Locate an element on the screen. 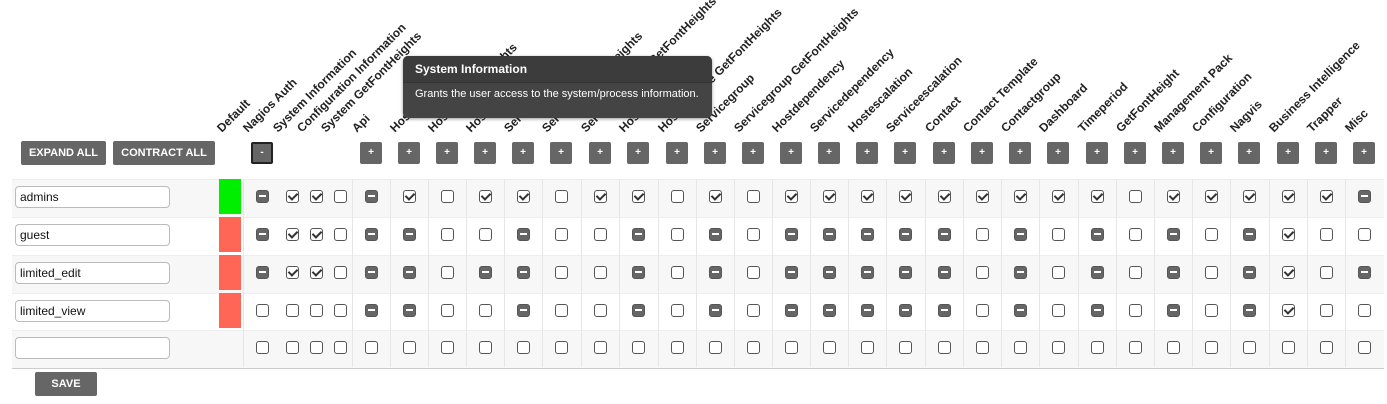  save-button: SAVE is located at coordinates (66, 384).